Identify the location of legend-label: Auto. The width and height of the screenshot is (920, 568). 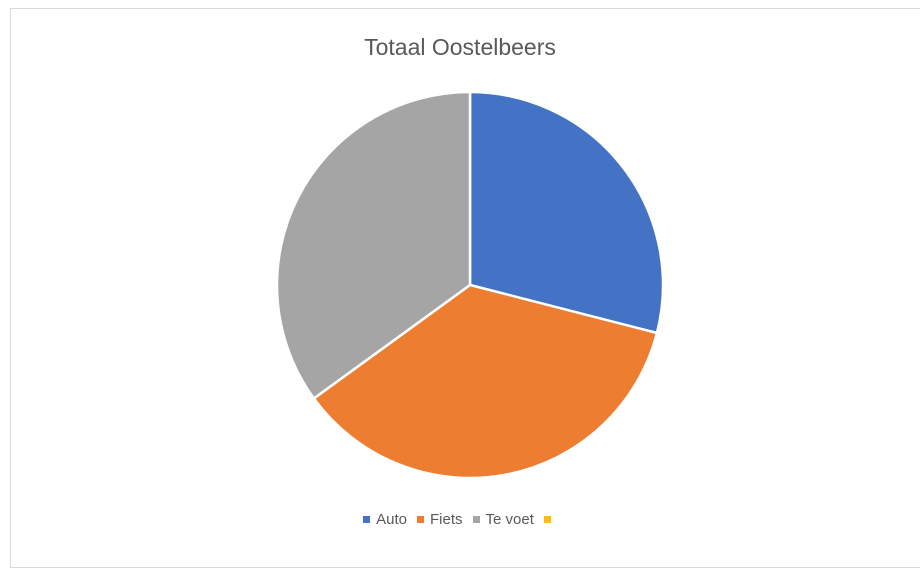
(391, 519).